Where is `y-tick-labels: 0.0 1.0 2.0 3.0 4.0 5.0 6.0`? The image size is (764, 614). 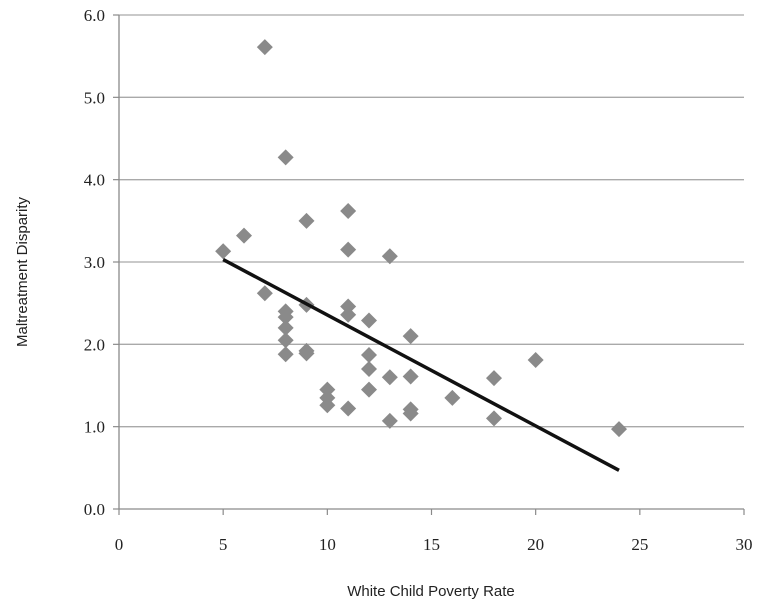 y-tick-labels: 0.0 1.0 2.0 3.0 4.0 5.0 6.0 is located at coordinates (94, 262).